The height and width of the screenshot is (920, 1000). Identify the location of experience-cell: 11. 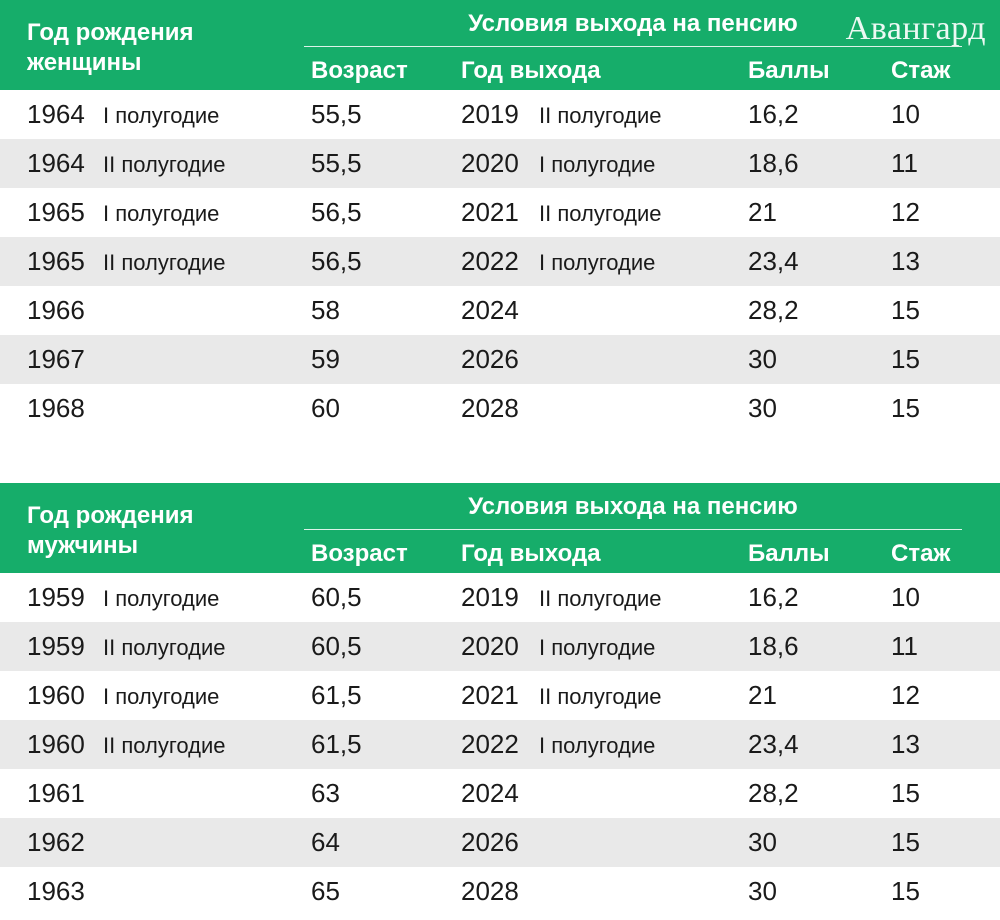
(904, 646).